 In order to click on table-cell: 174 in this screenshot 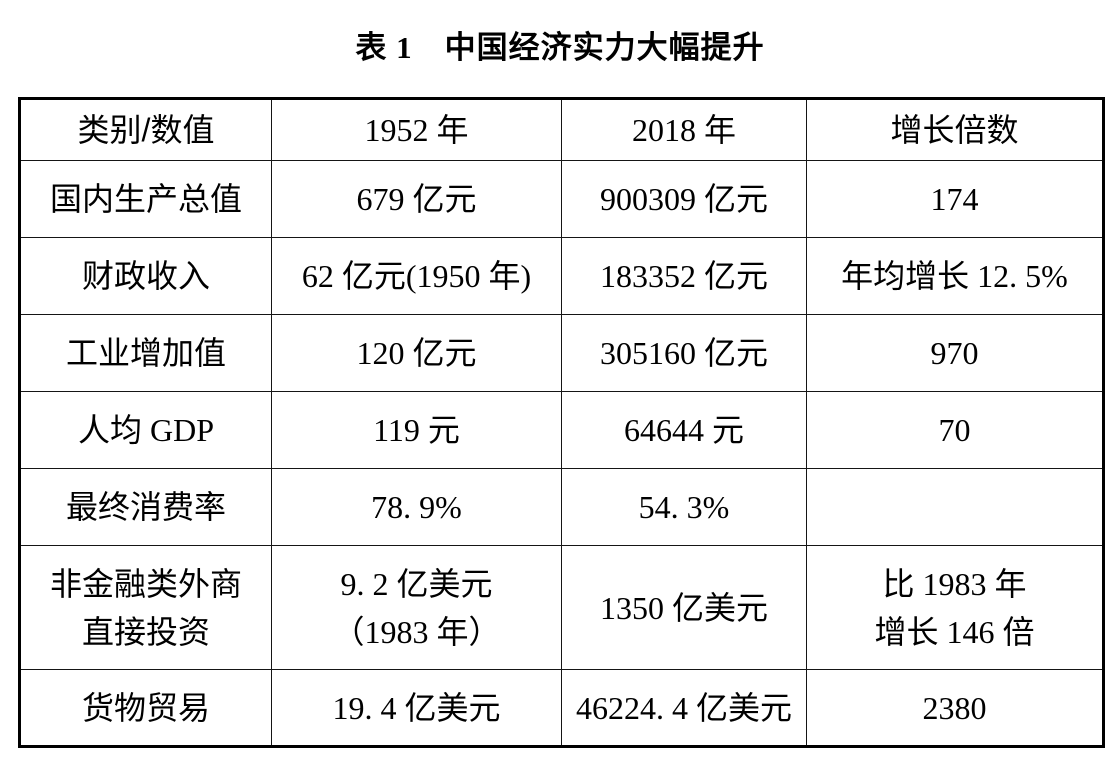, I will do `click(955, 199)`.